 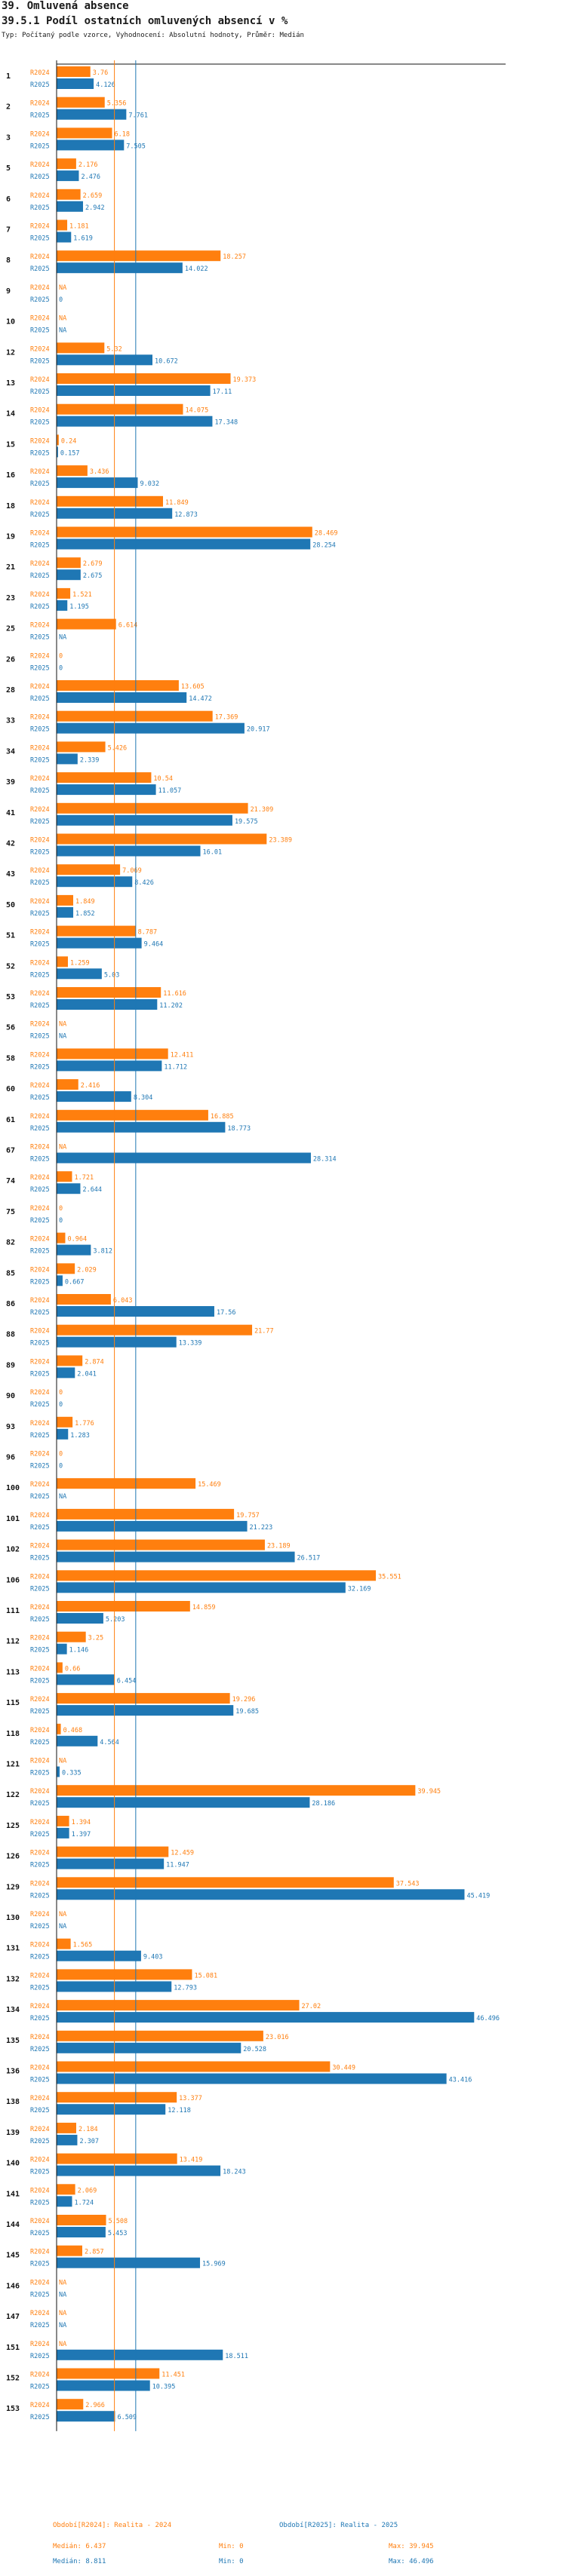 I want to click on category-label-5: 5, so click(x=8, y=168).